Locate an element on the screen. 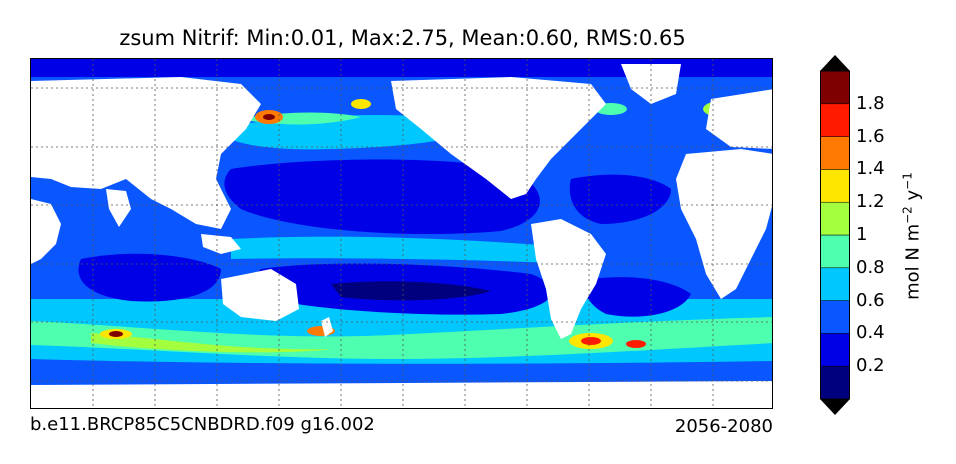 Image resolution: width=956 pixels, height=464 pixels. arctic-band is located at coordinates (401, 68).